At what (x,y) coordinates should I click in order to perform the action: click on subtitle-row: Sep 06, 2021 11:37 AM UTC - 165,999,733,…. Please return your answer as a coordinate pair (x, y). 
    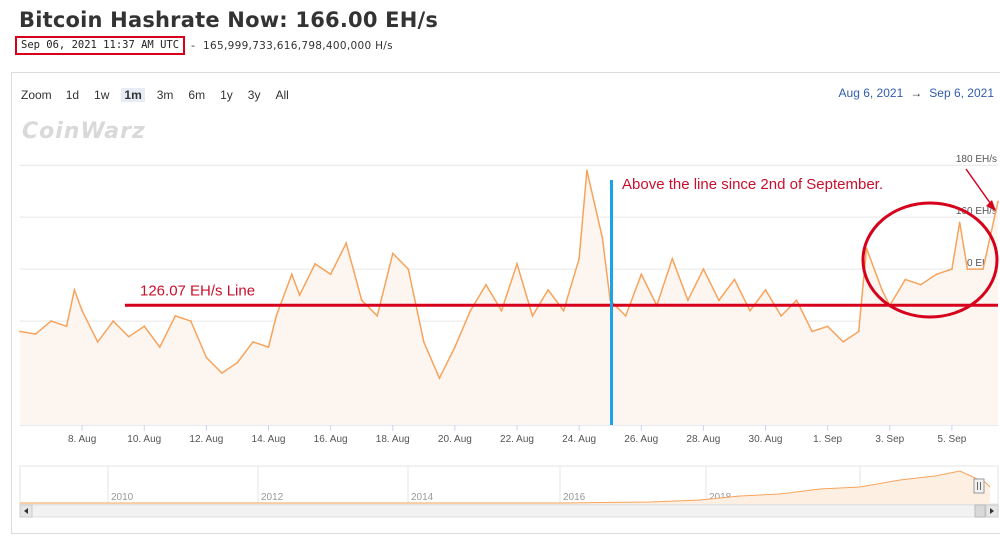
    Looking at the image, I should click on (204, 45).